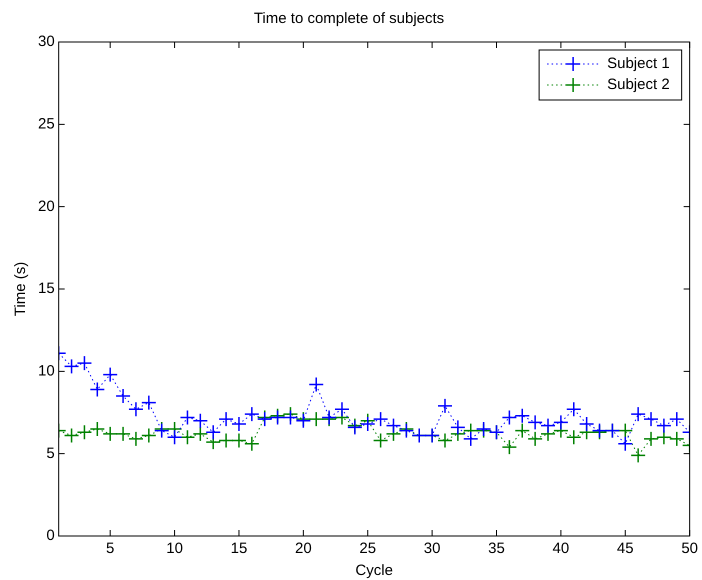 Image resolution: width=702 pixels, height=580 pixels. I want to click on y-tick-label: 30, so click(46, 41).